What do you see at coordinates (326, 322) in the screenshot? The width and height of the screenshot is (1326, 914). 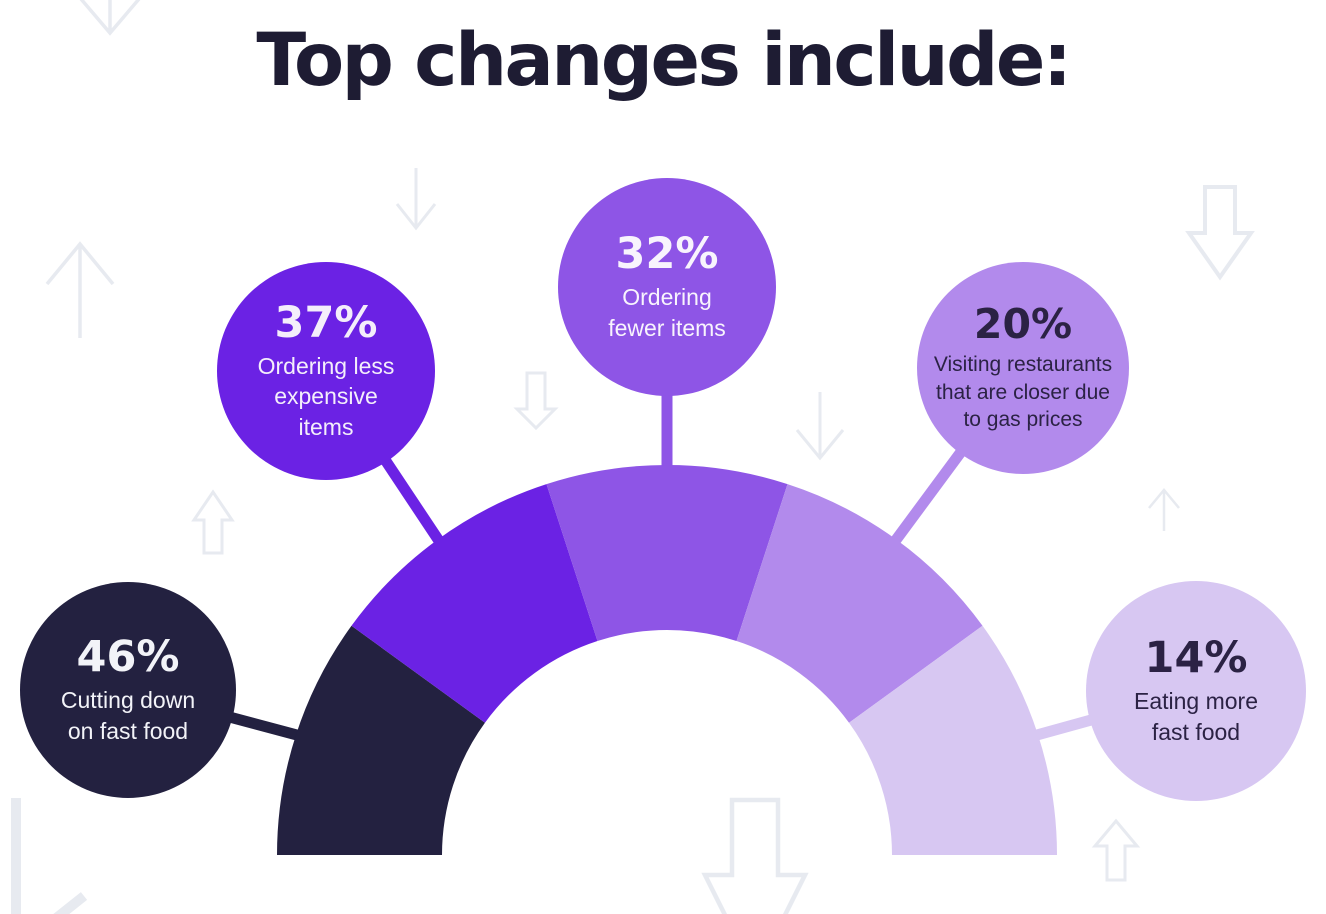 I see `stat-value: 37%` at bounding box center [326, 322].